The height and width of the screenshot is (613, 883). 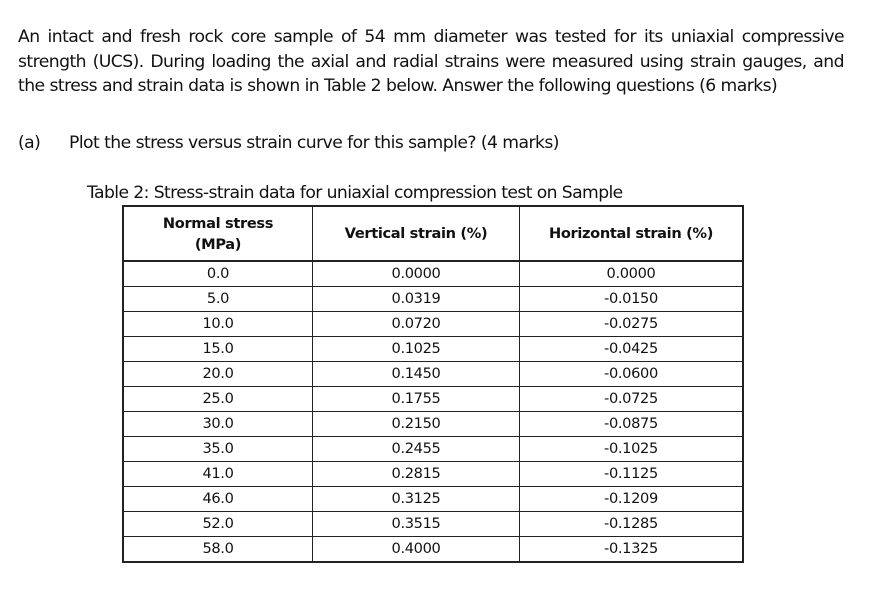 What do you see at coordinates (218, 244) in the screenshot?
I see `header-normal-stress-line2: (MPa)` at bounding box center [218, 244].